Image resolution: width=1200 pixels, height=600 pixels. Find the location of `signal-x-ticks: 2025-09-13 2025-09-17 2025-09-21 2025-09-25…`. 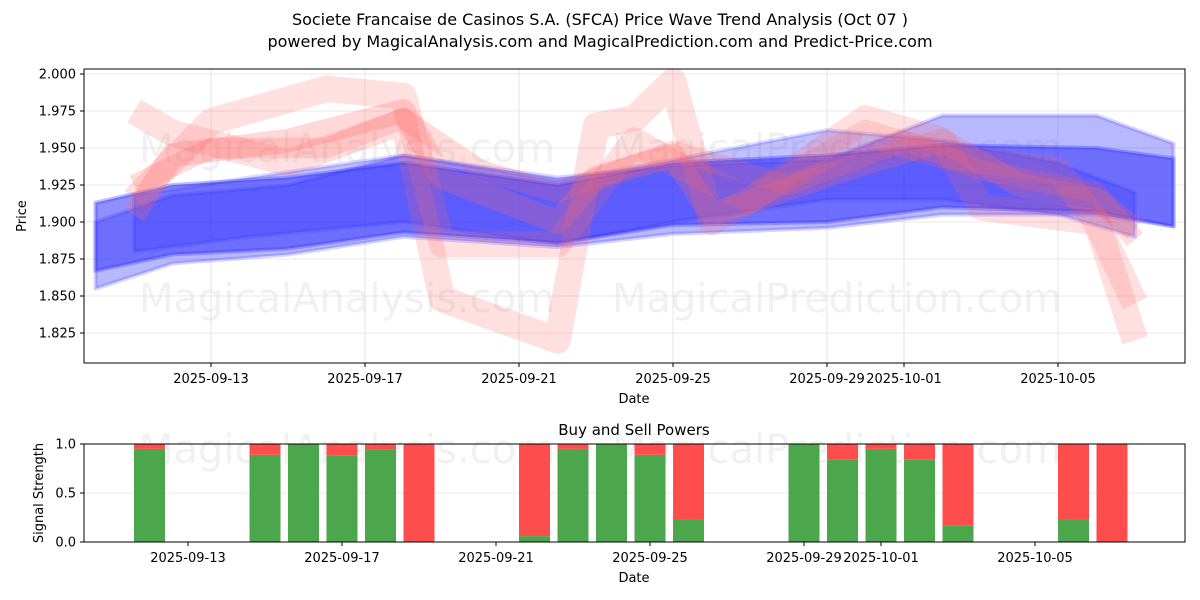

signal-x-ticks: 2025-09-13 2025-09-17 2025-09-21 2025-09-25… is located at coordinates (611, 554).